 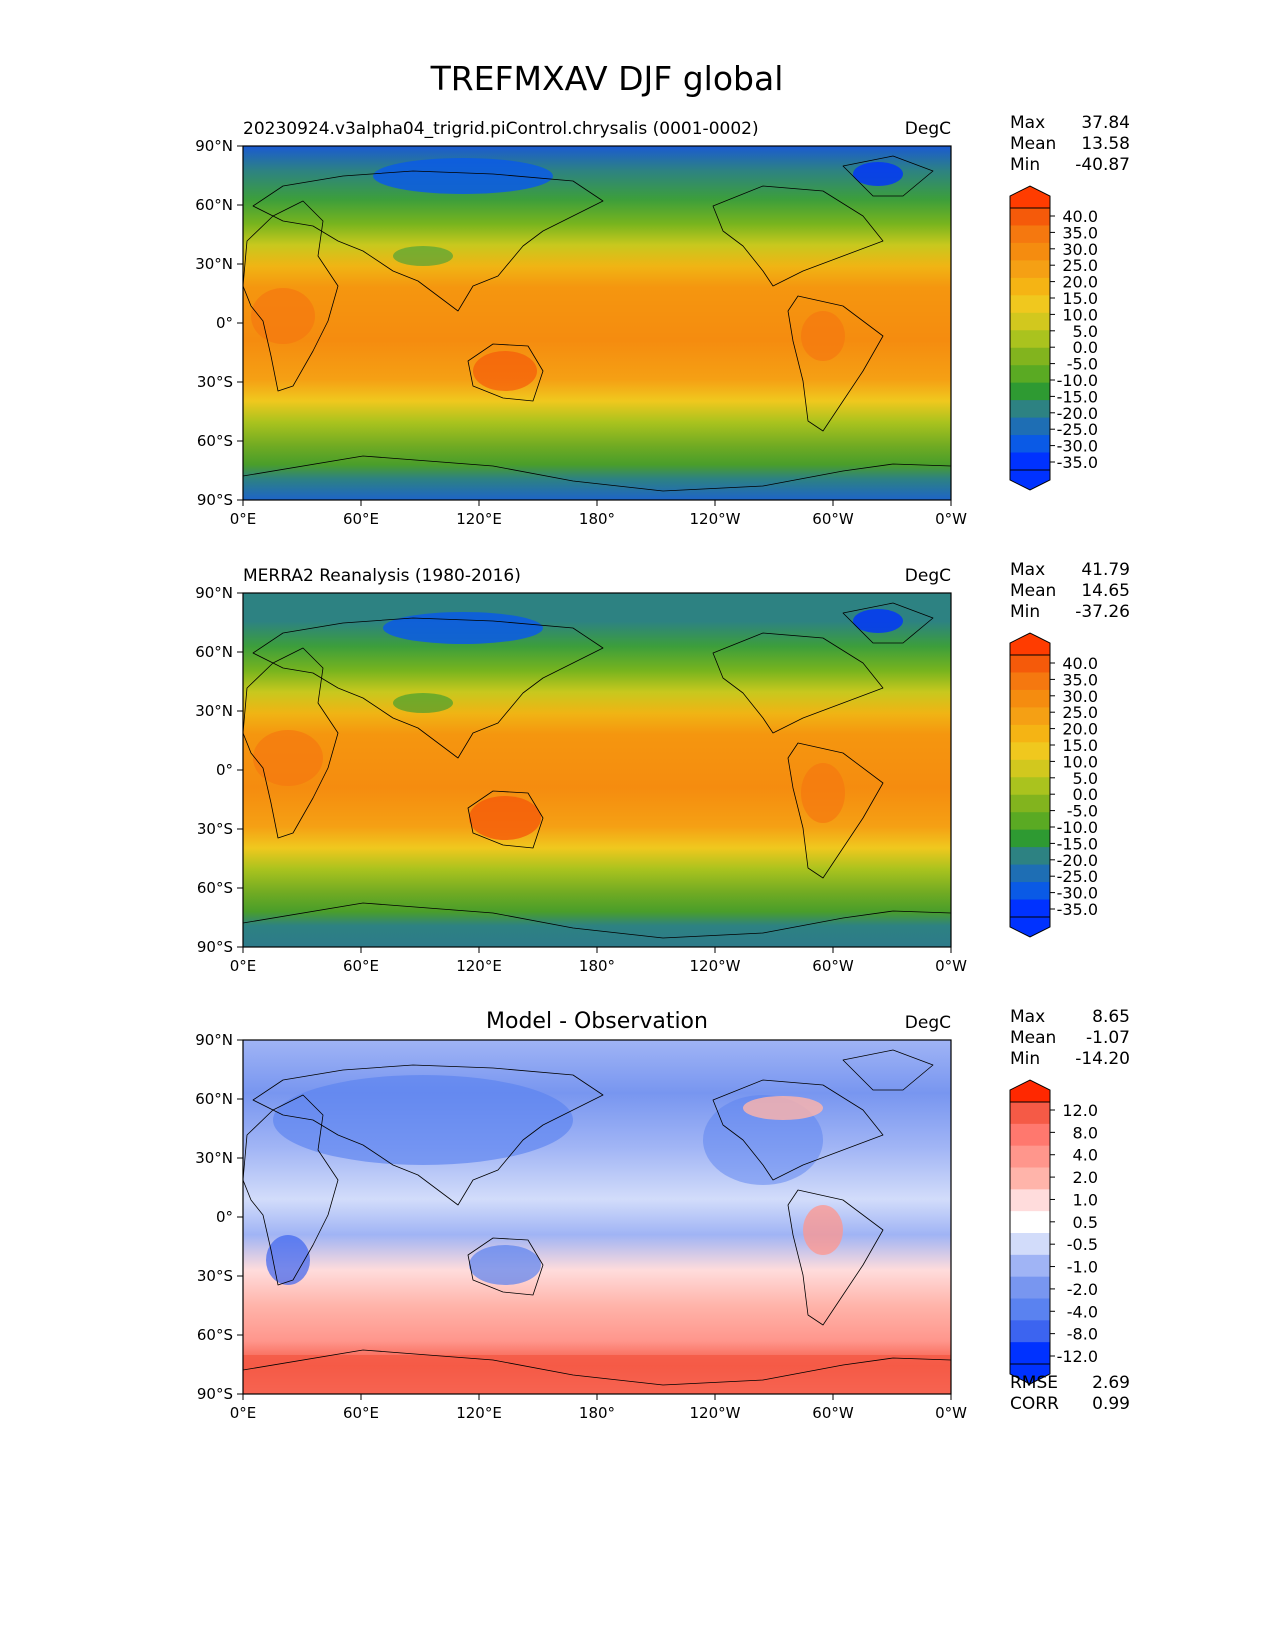 I want to click on panel-subtitle: MERRA2 Reanalysis (1980-2016), so click(x=382, y=576).